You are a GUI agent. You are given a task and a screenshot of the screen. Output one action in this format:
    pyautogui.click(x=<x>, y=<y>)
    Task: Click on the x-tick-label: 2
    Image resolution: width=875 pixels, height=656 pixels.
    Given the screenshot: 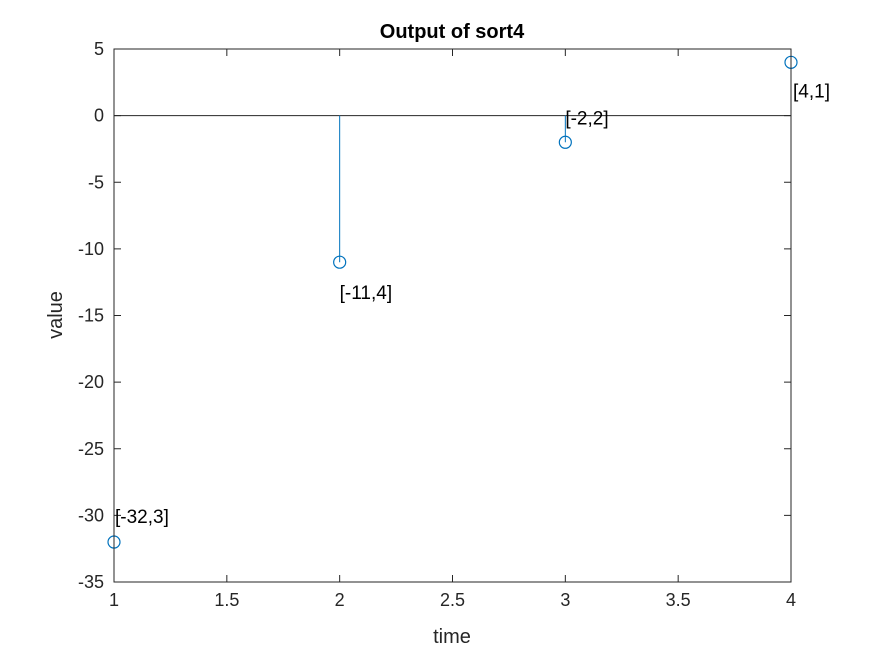 What is the action you would take?
    pyautogui.click(x=340, y=600)
    